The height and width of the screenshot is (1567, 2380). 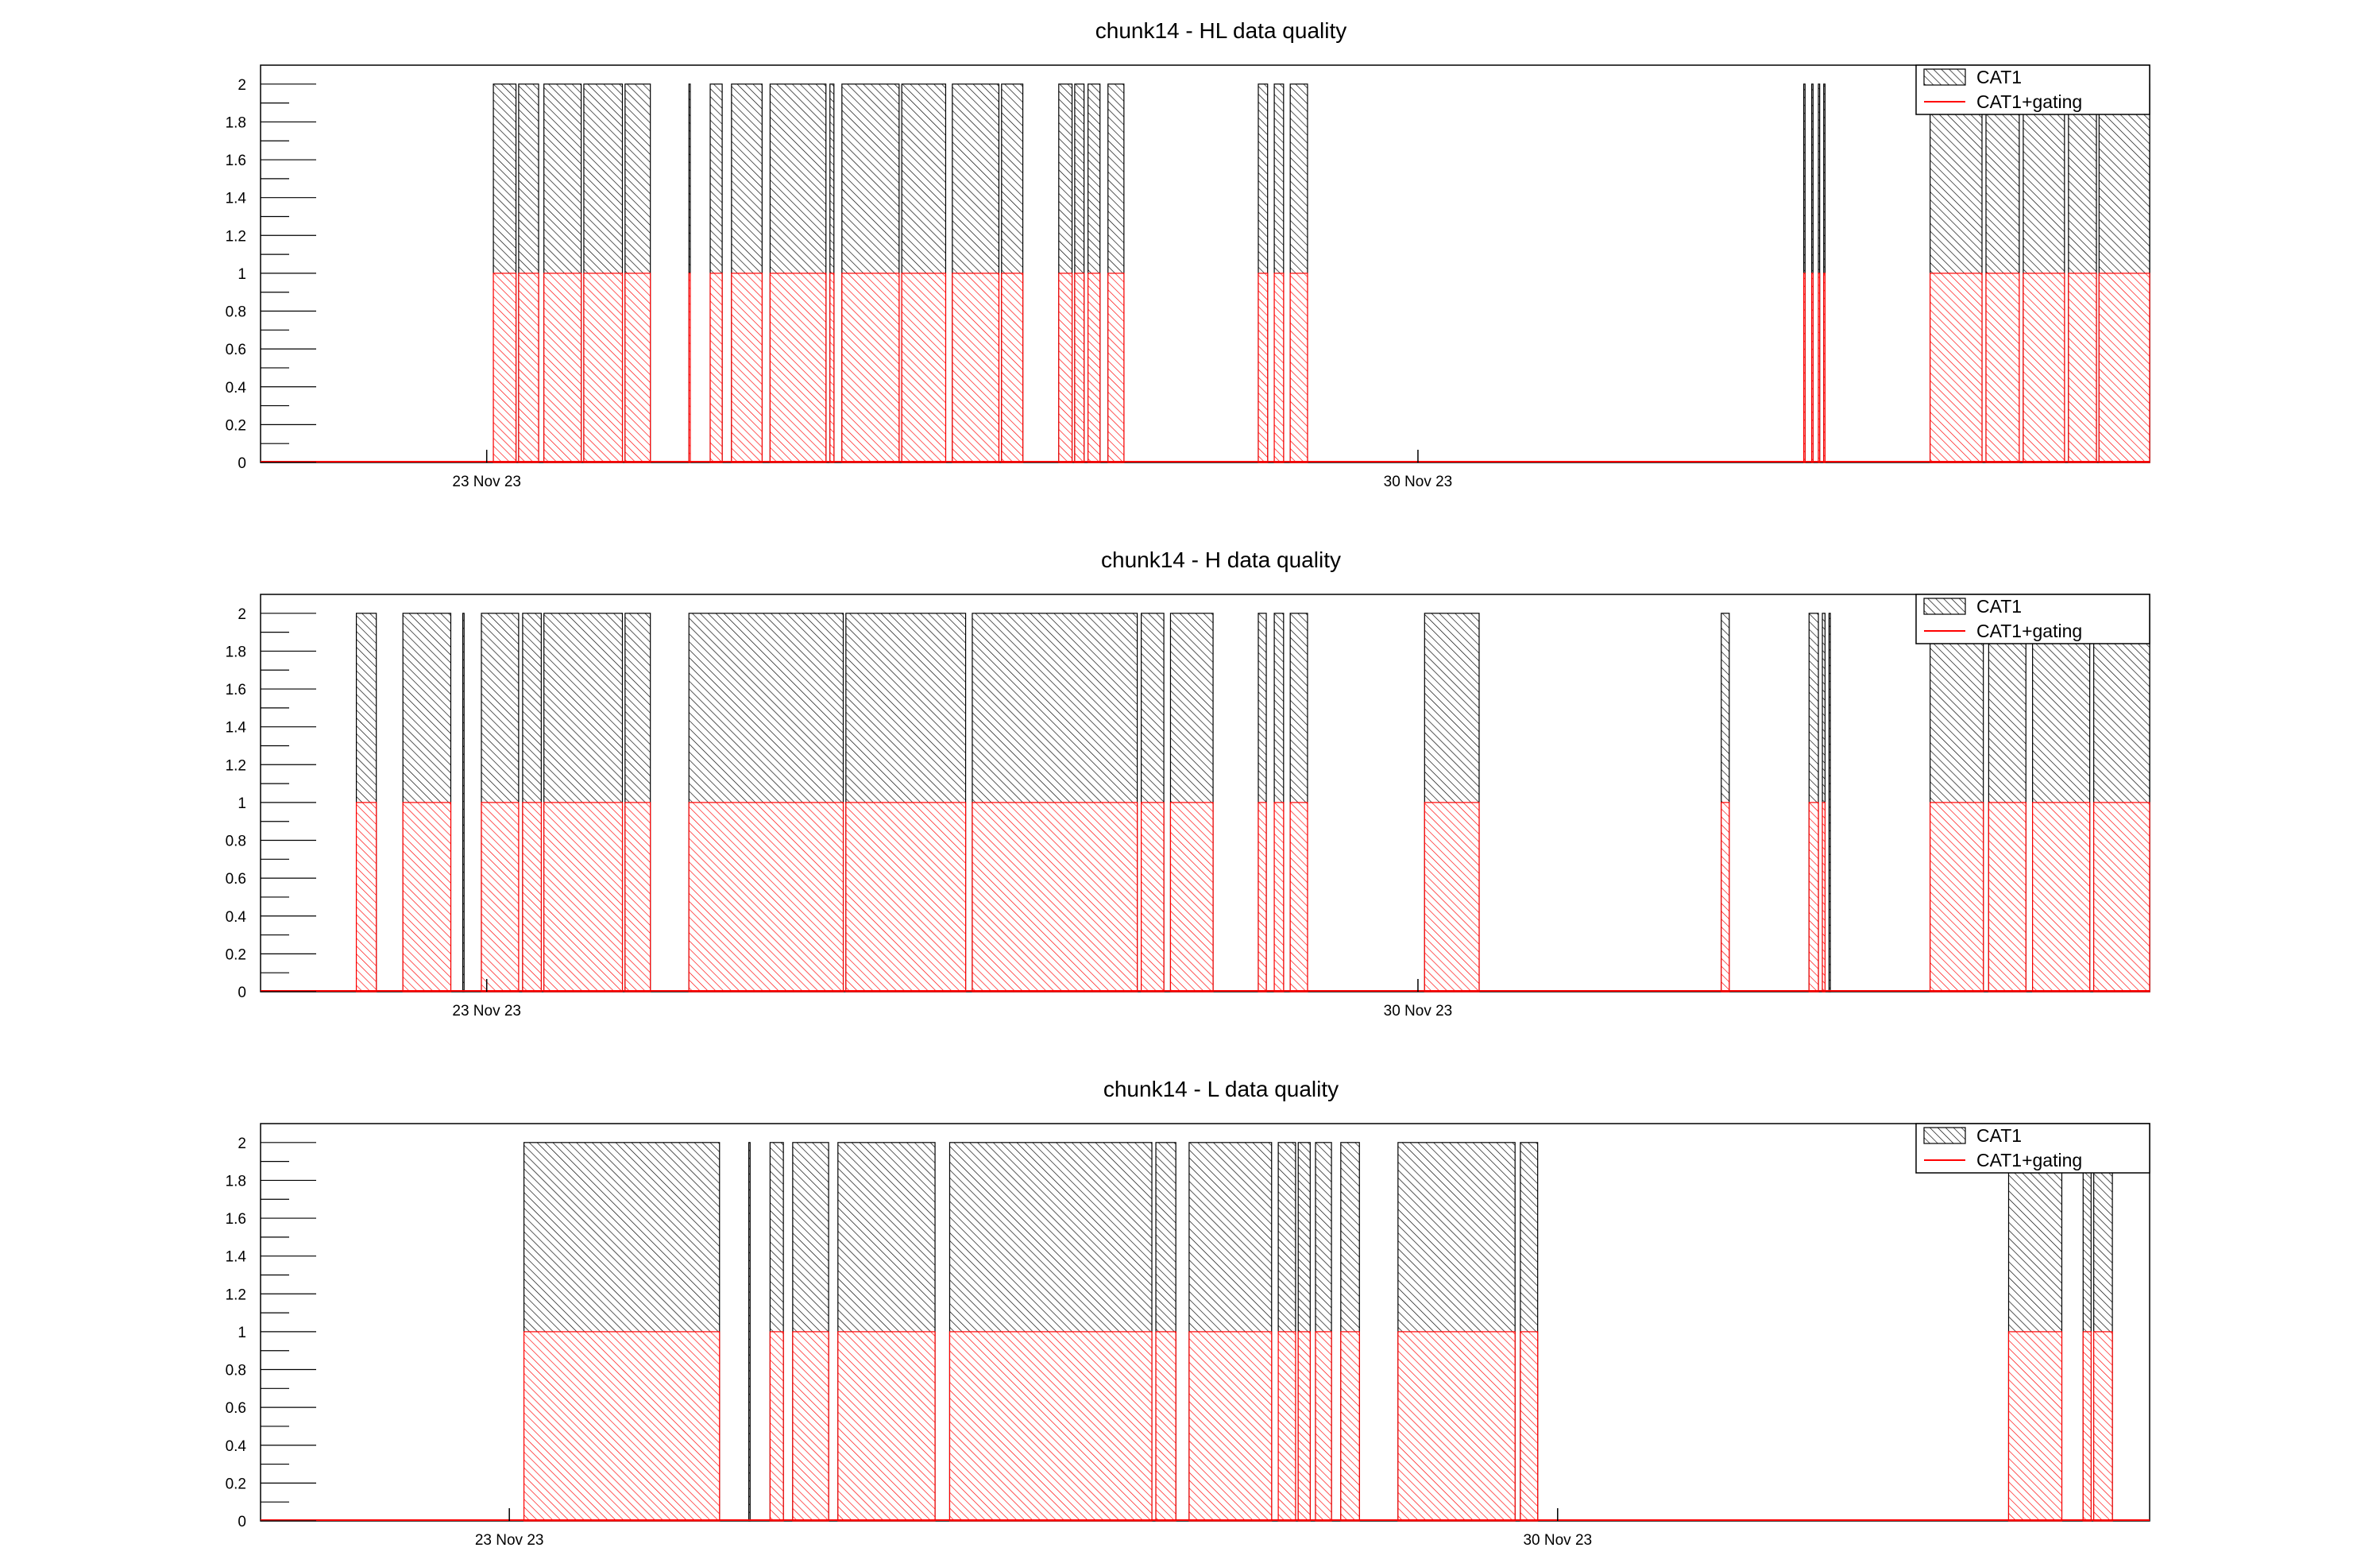 I want to click on y-tick-label: 0.6, so click(x=236, y=1408).